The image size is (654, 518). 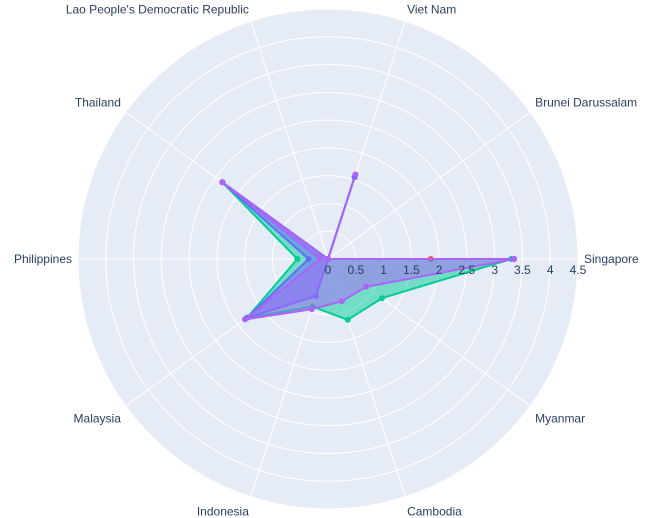 What do you see at coordinates (431, 10) in the screenshot?
I see `axis-label-viet-nam: Viet Nam` at bounding box center [431, 10].